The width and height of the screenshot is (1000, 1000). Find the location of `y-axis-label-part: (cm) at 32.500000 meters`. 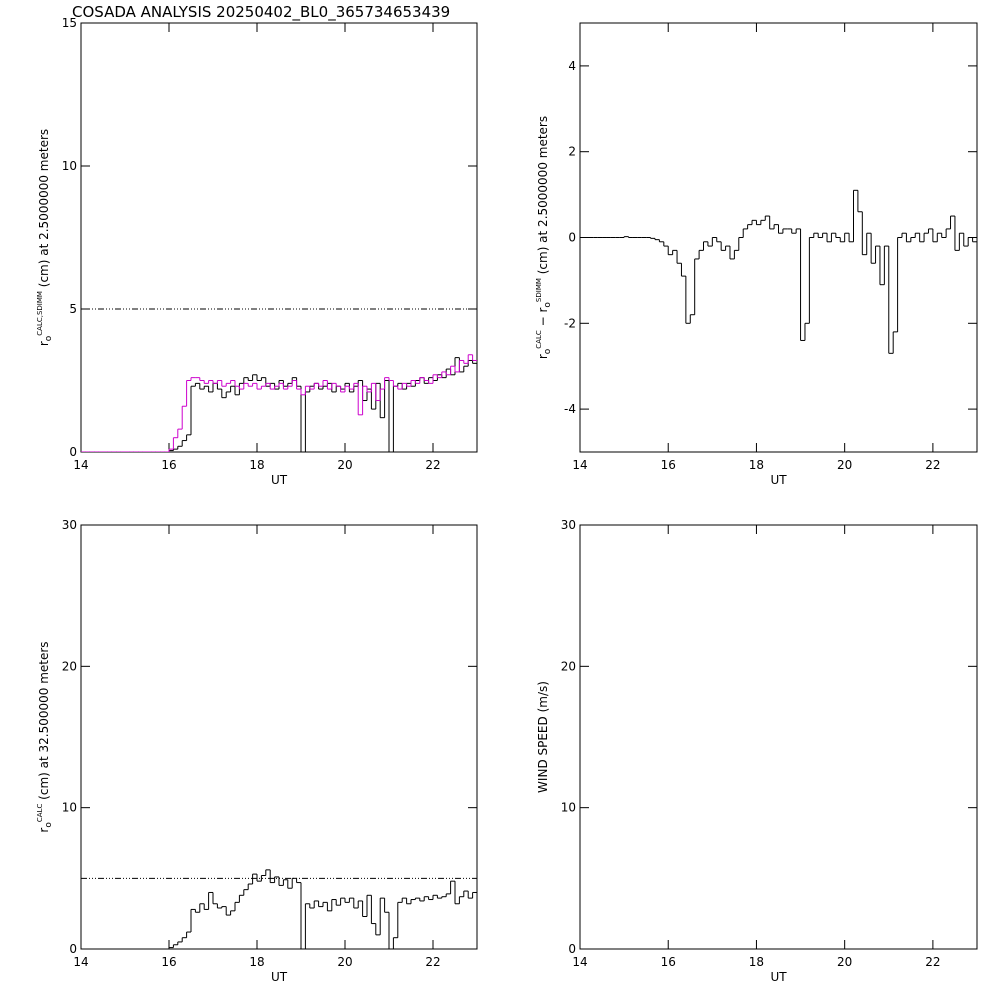

y-axis-label-part: (cm) at 32.500000 meters is located at coordinates (44, 722).